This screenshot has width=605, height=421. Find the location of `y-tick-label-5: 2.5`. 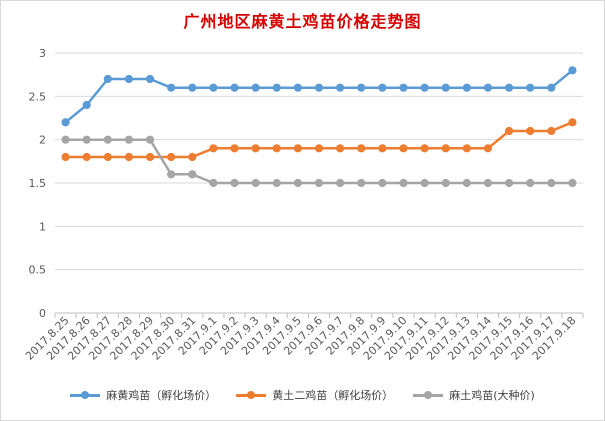

y-tick-label-5: 2.5 is located at coordinates (38, 96).